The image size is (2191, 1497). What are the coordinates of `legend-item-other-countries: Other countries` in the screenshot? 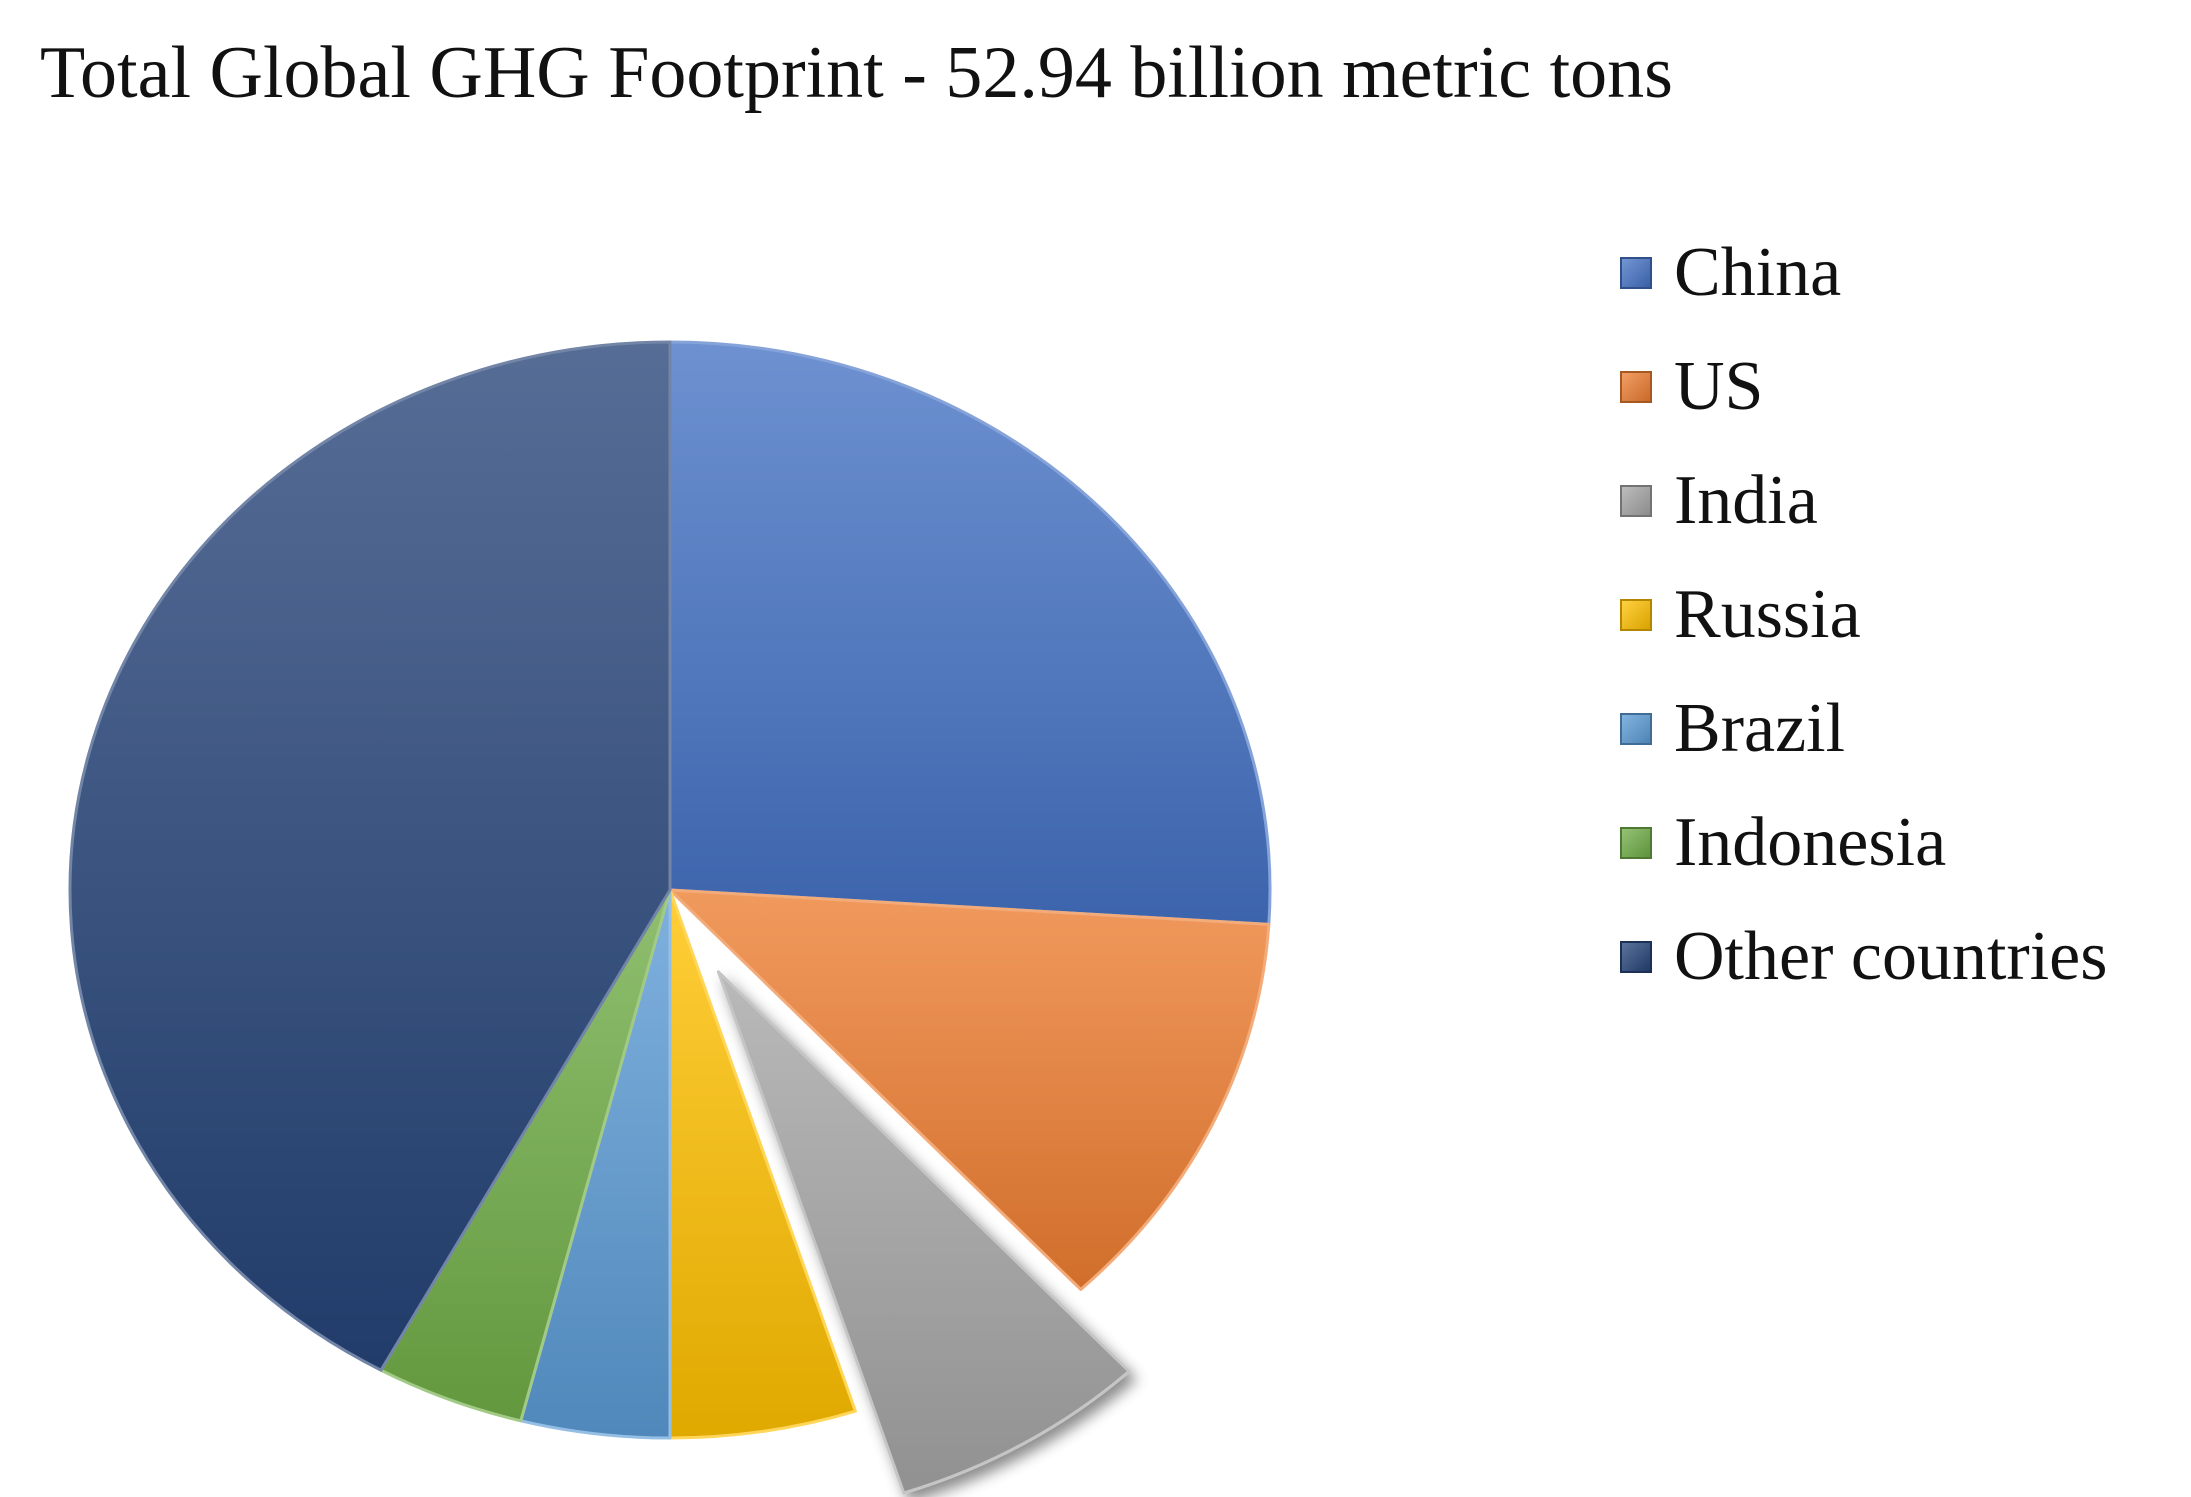 It's located at (1900, 957).